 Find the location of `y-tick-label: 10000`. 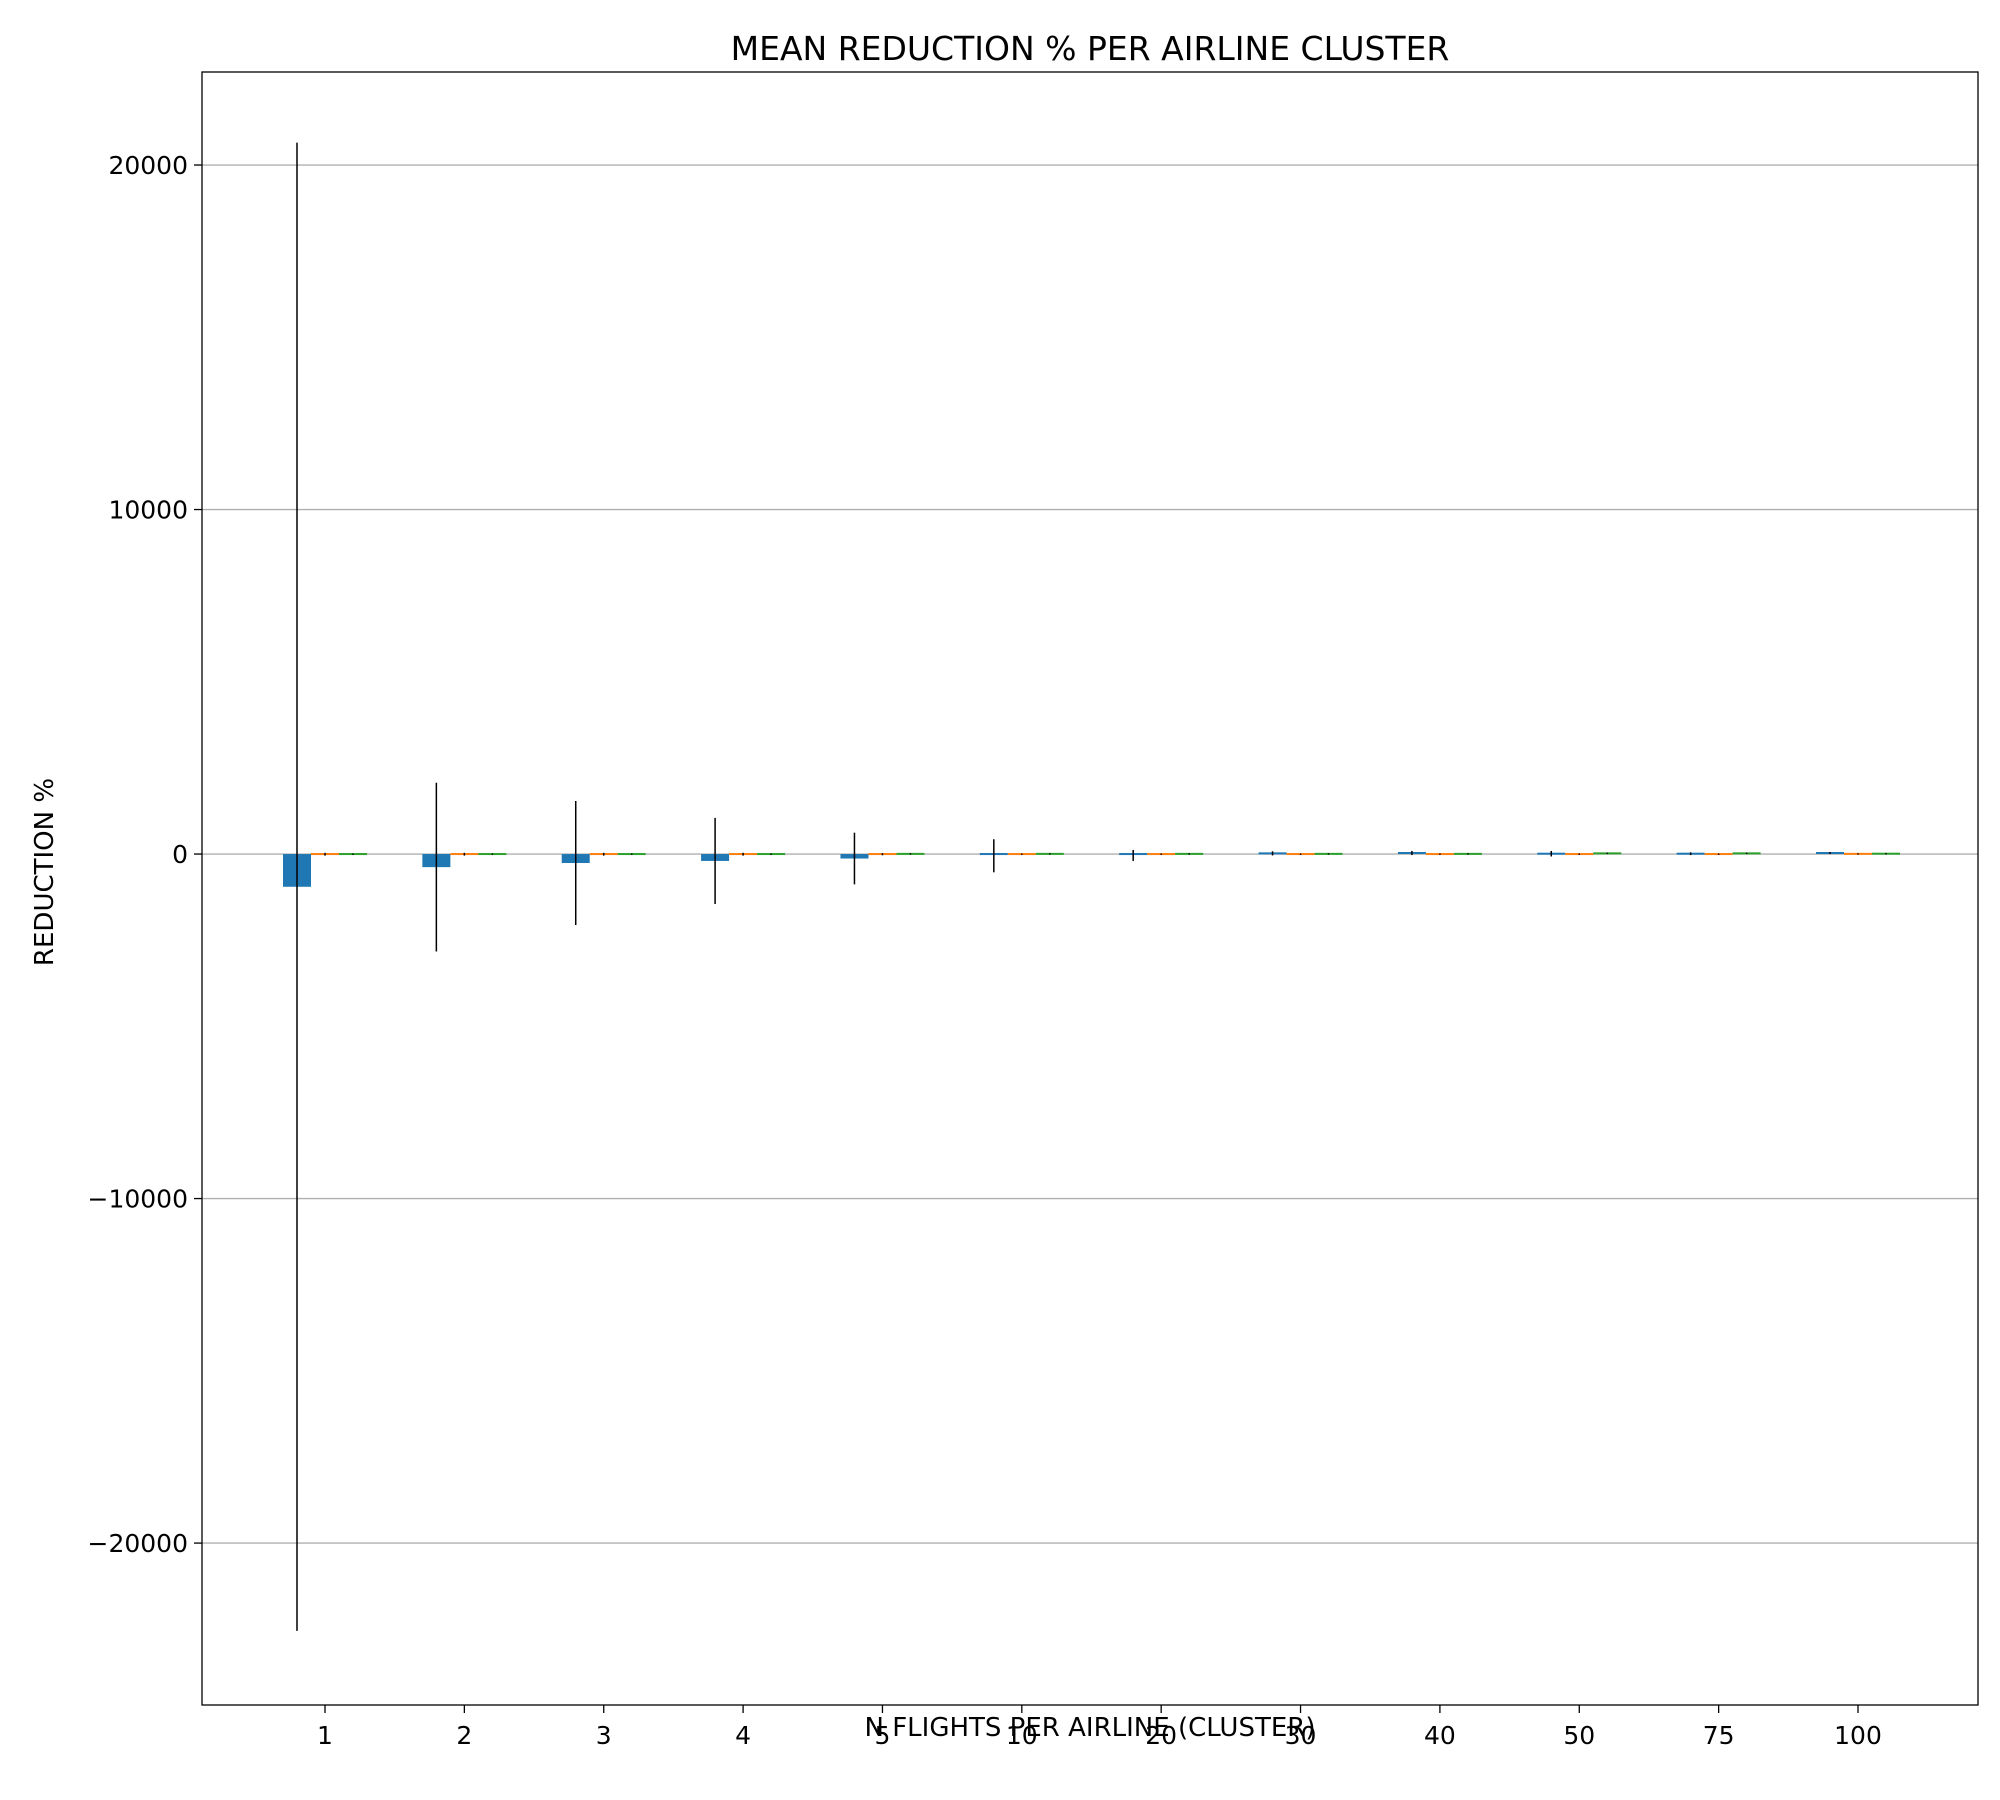

y-tick-label: 10000 is located at coordinates (148, 510).